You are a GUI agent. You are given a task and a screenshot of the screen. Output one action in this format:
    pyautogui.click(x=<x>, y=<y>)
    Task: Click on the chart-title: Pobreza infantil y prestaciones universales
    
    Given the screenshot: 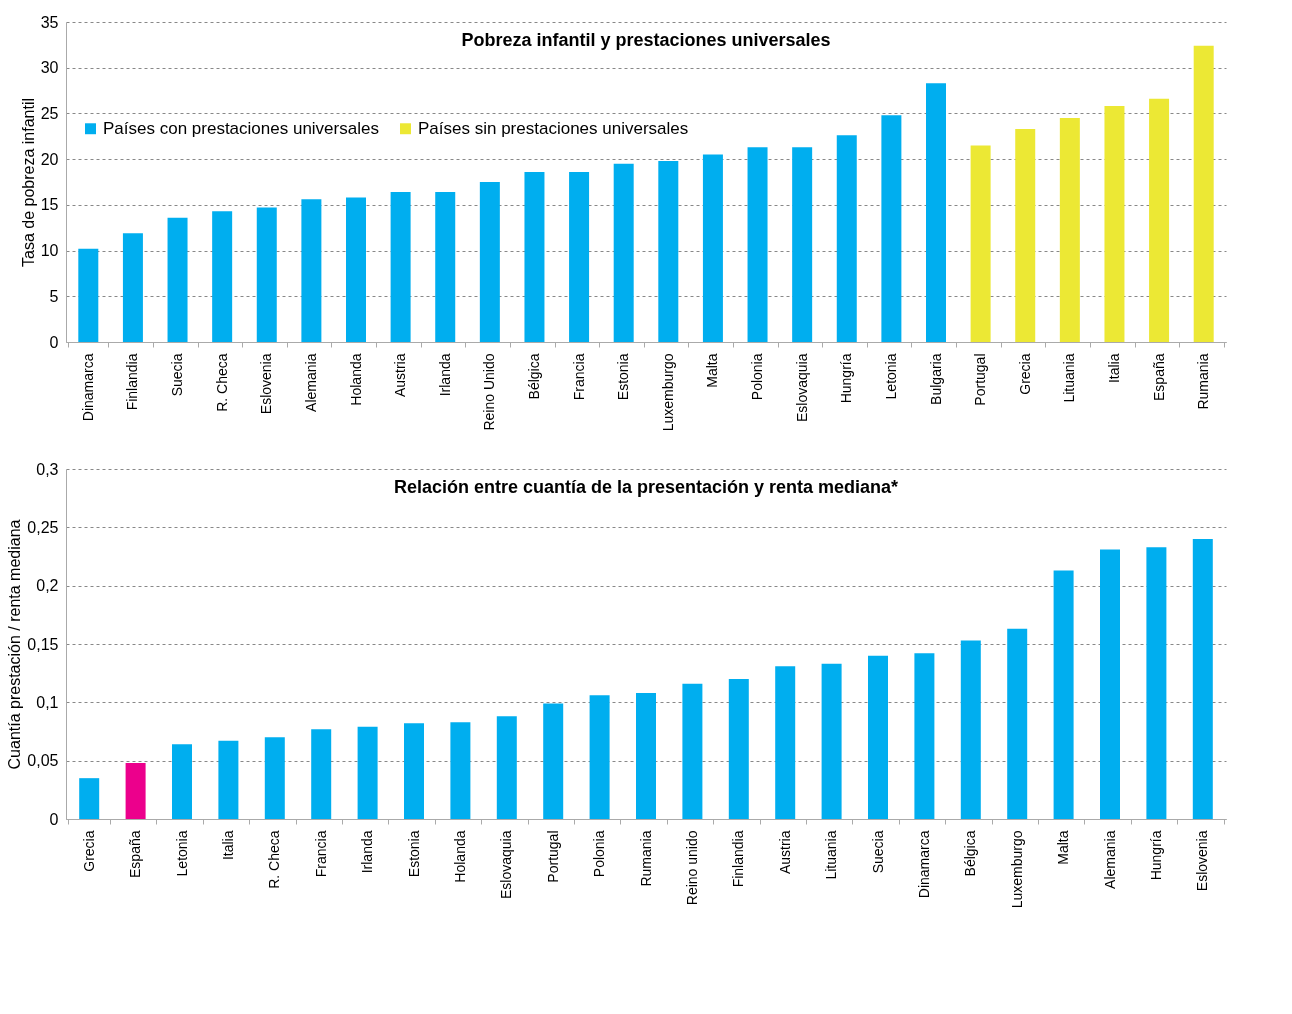 What is the action you would take?
    pyautogui.click(x=646, y=40)
    